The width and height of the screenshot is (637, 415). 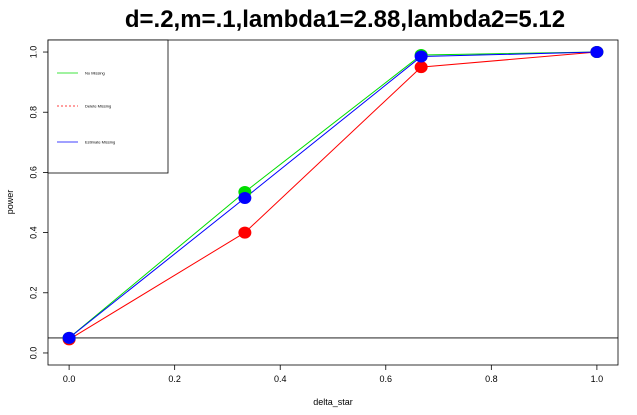 What do you see at coordinates (280, 379) in the screenshot?
I see `x-tick-label: 0.4` at bounding box center [280, 379].